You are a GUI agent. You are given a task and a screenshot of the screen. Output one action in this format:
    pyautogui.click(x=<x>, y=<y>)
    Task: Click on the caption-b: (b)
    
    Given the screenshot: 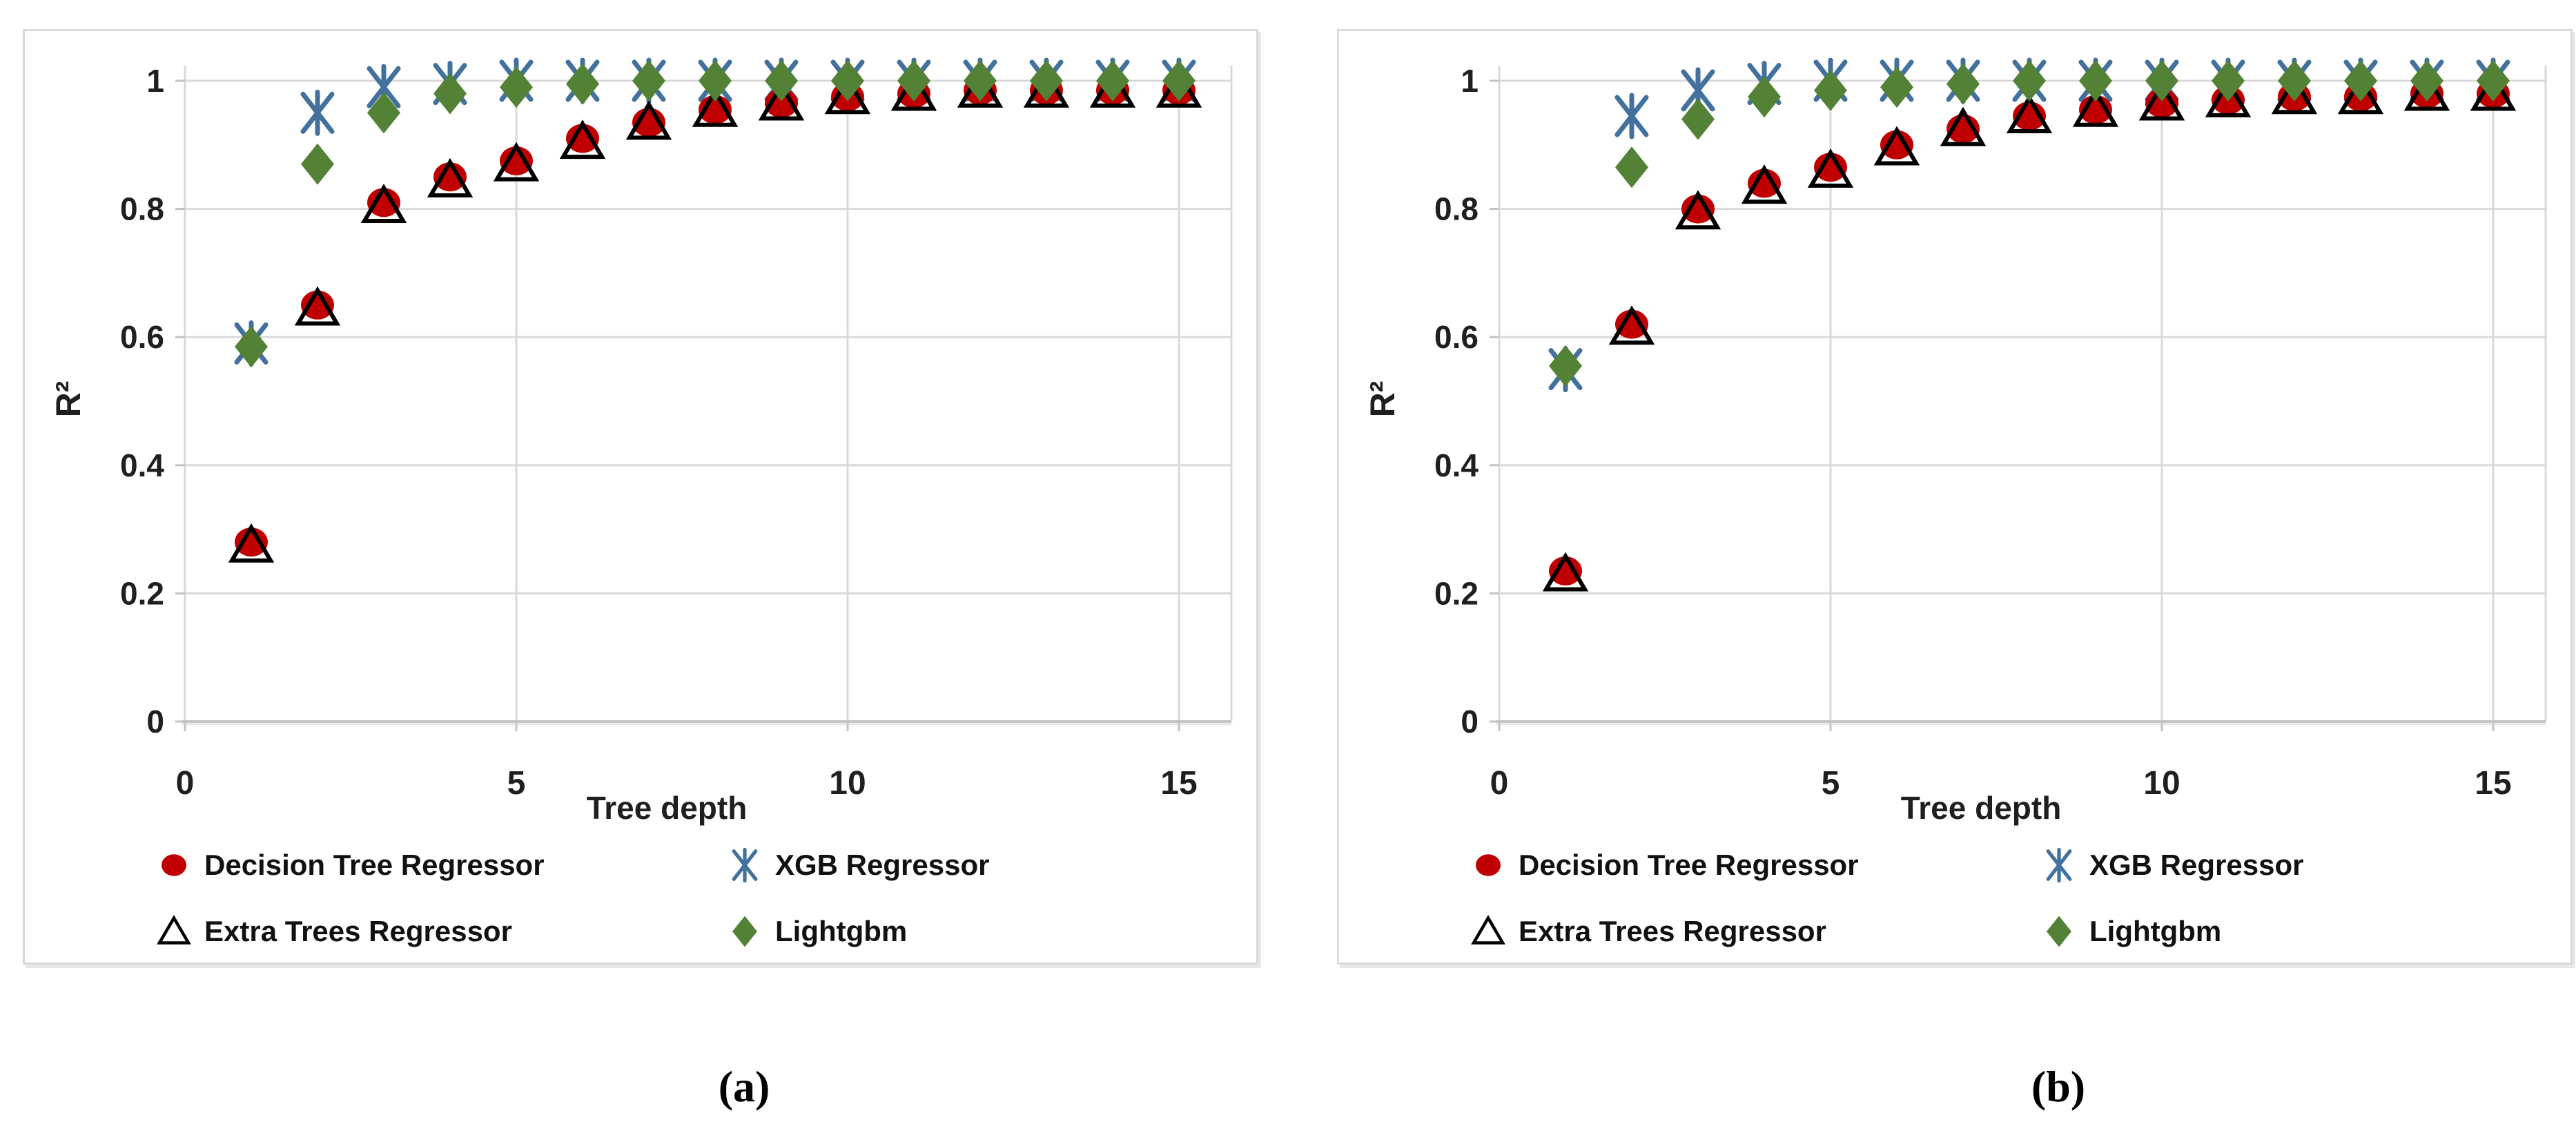 What is the action you would take?
    pyautogui.click(x=2058, y=1086)
    